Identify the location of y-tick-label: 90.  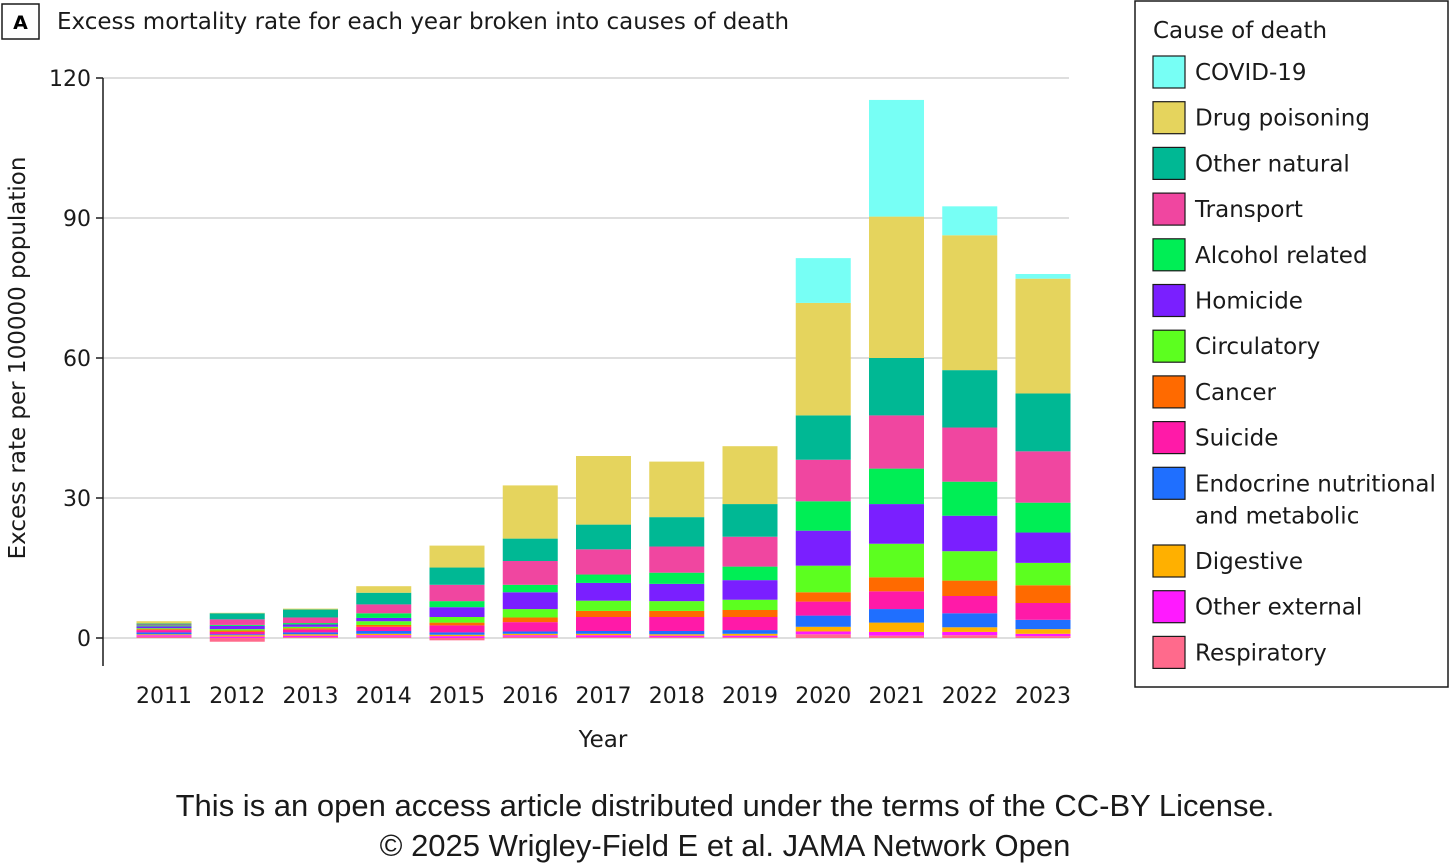
(77, 219).